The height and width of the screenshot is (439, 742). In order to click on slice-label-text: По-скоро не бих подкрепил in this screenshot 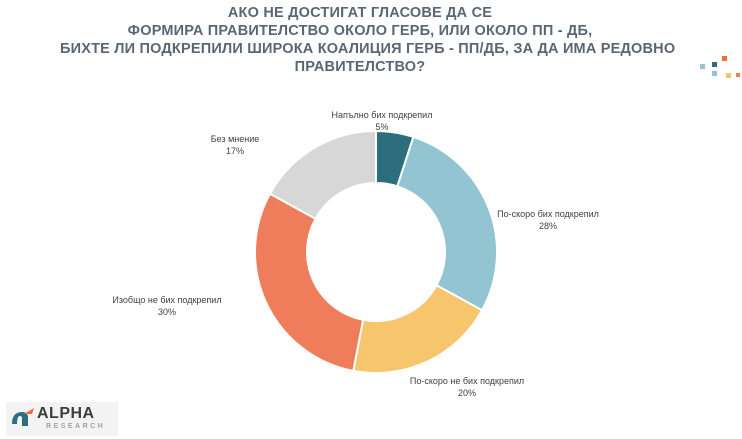, I will do `click(467, 381)`.